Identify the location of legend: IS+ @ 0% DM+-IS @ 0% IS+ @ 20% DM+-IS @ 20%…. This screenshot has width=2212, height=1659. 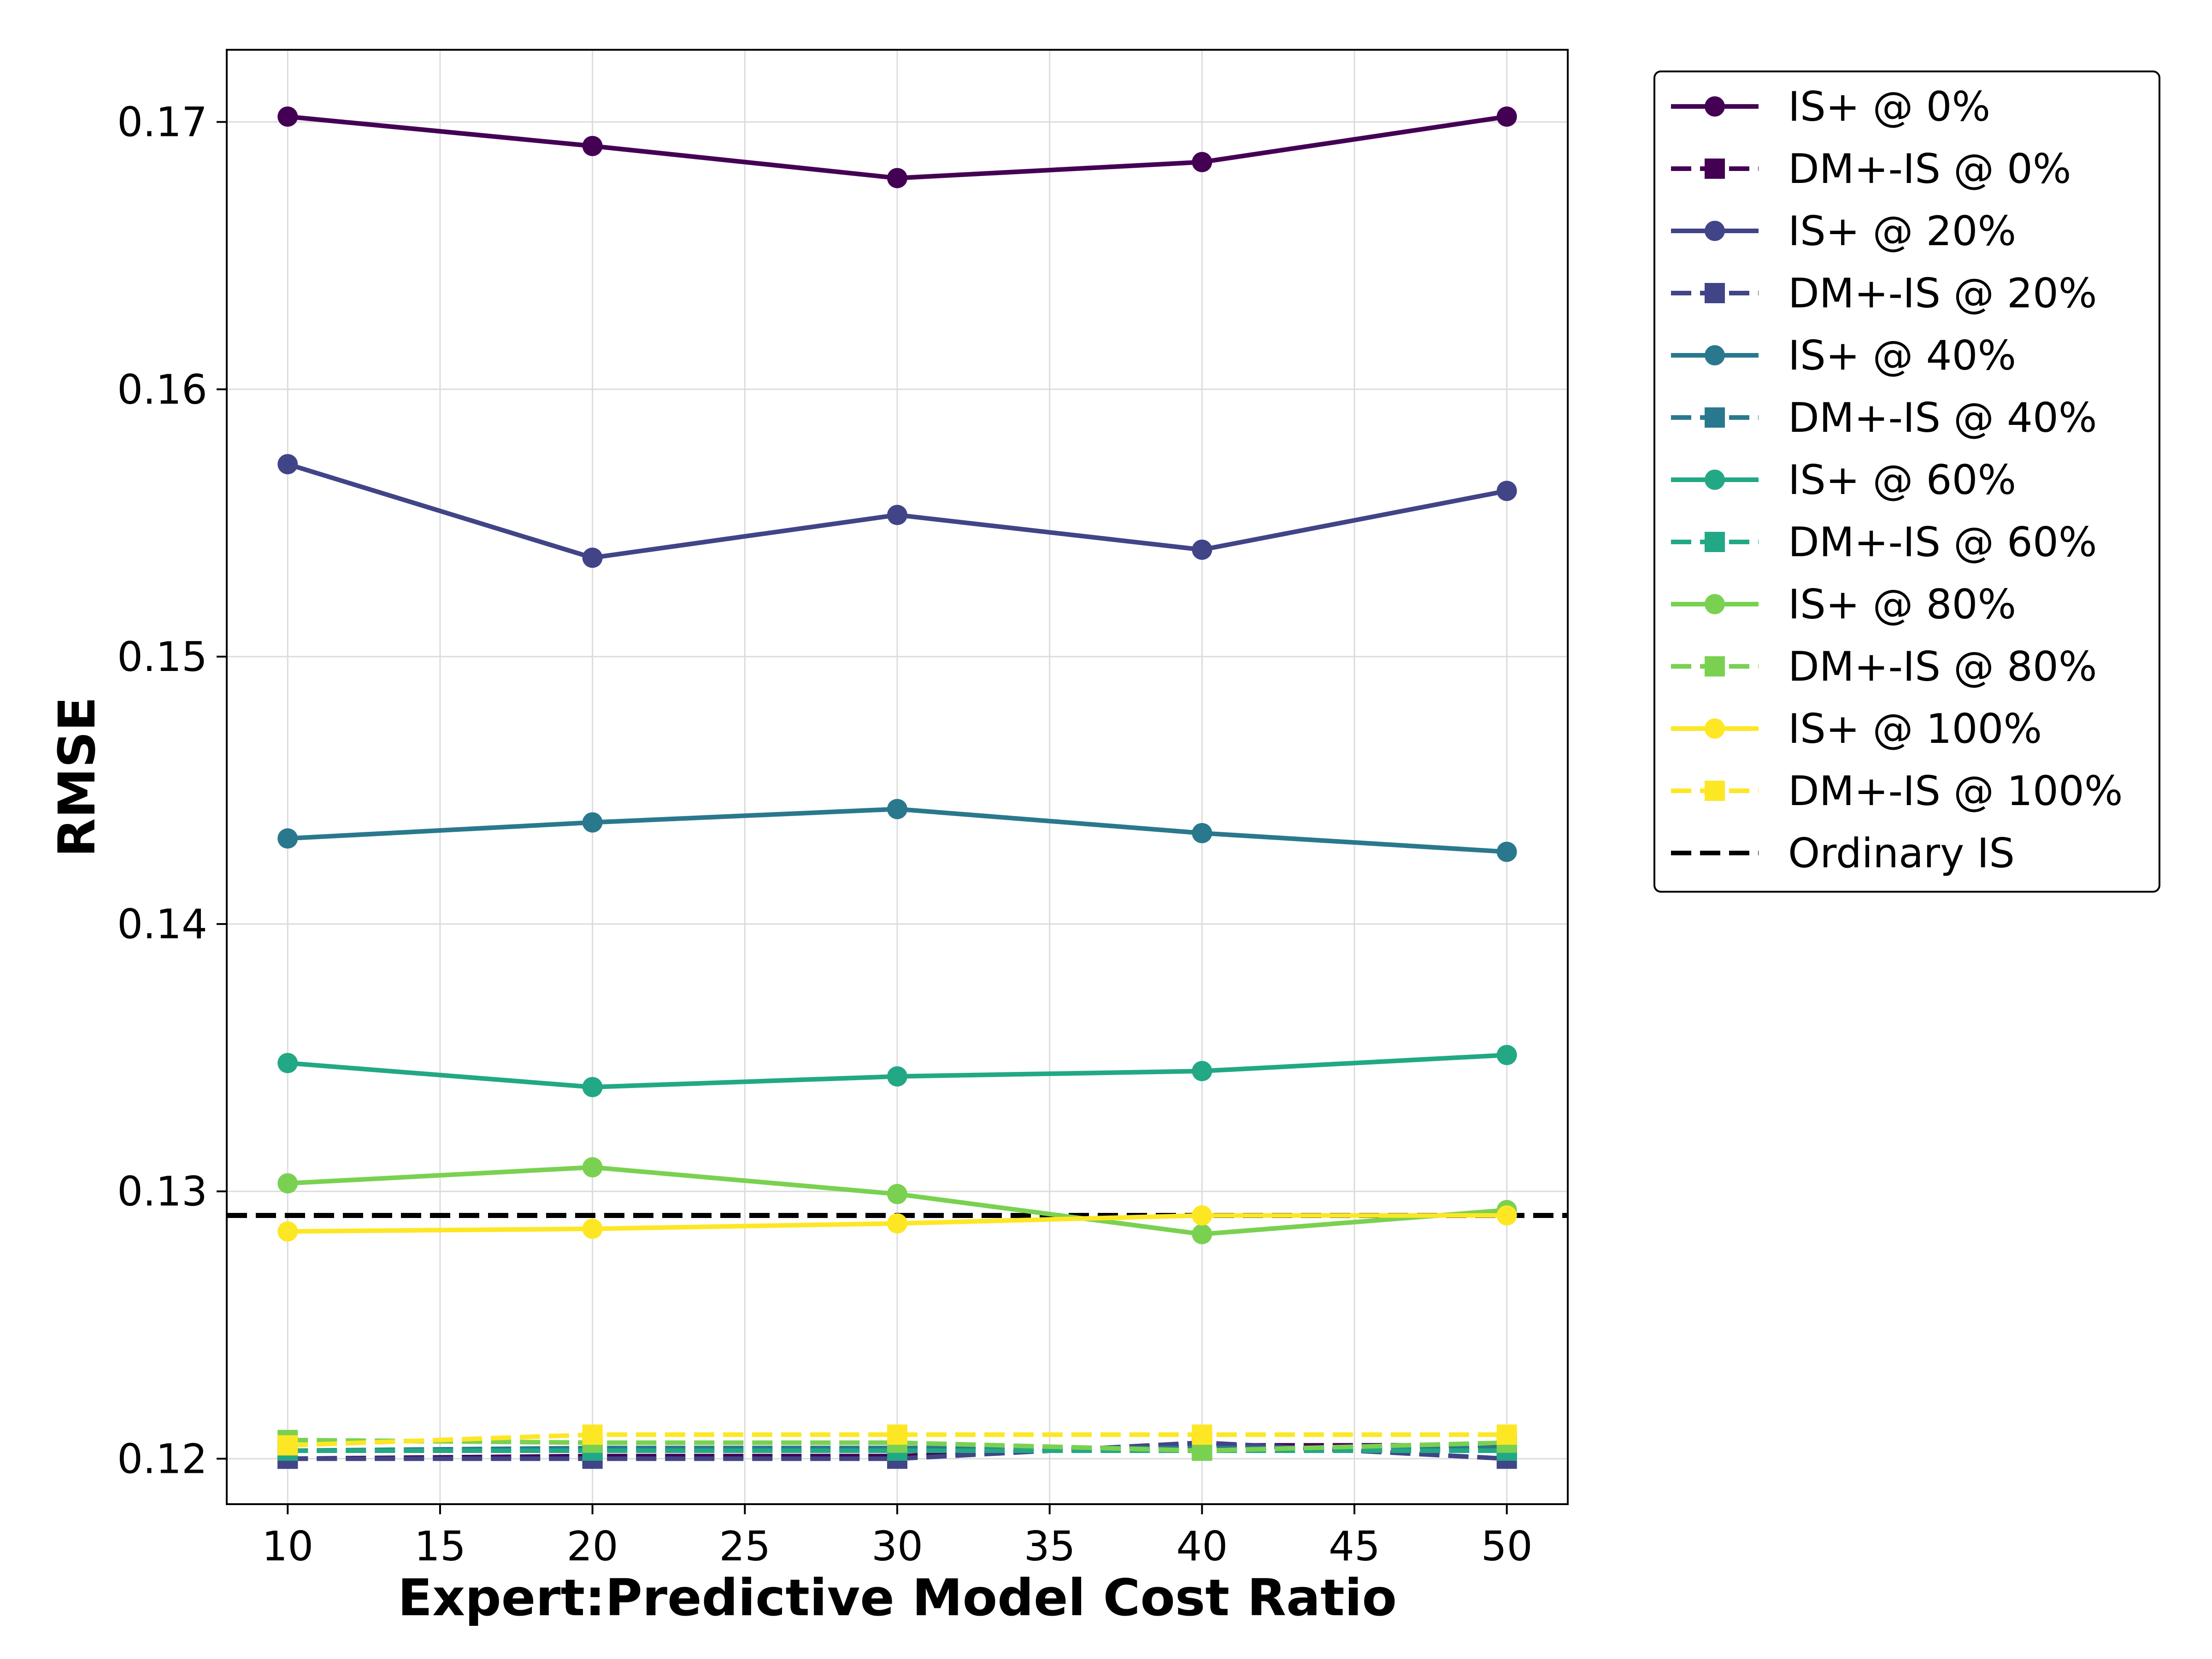
(1906, 482).